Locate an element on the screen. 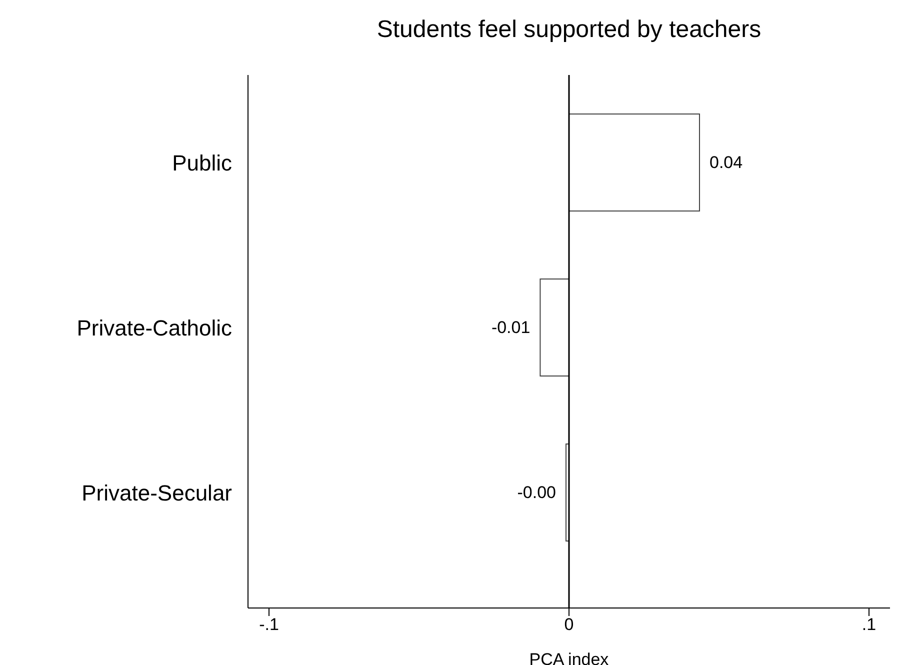  y-tick-label: Public is located at coordinates (202, 163).